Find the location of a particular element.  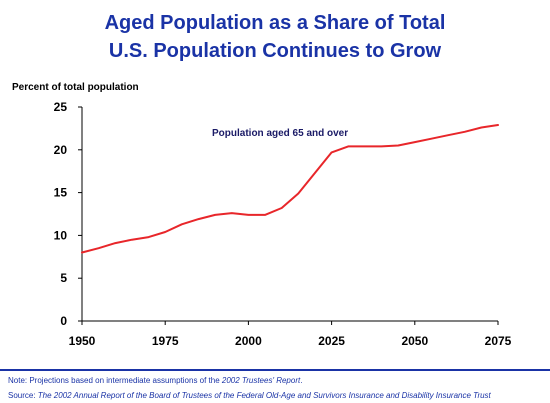

source-label: Source: is located at coordinates (23, 395).